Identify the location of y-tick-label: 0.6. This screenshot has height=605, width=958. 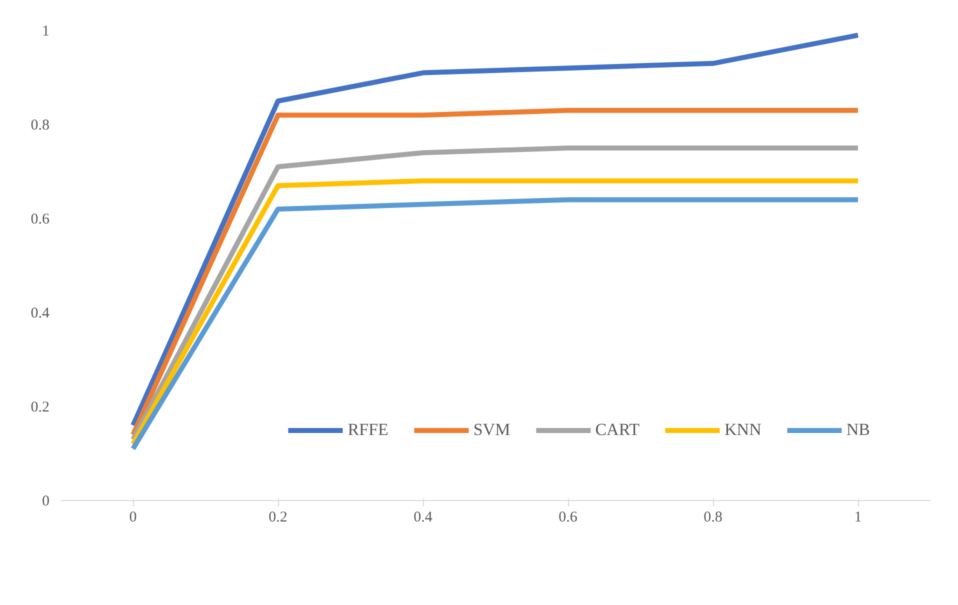
(40, 220).